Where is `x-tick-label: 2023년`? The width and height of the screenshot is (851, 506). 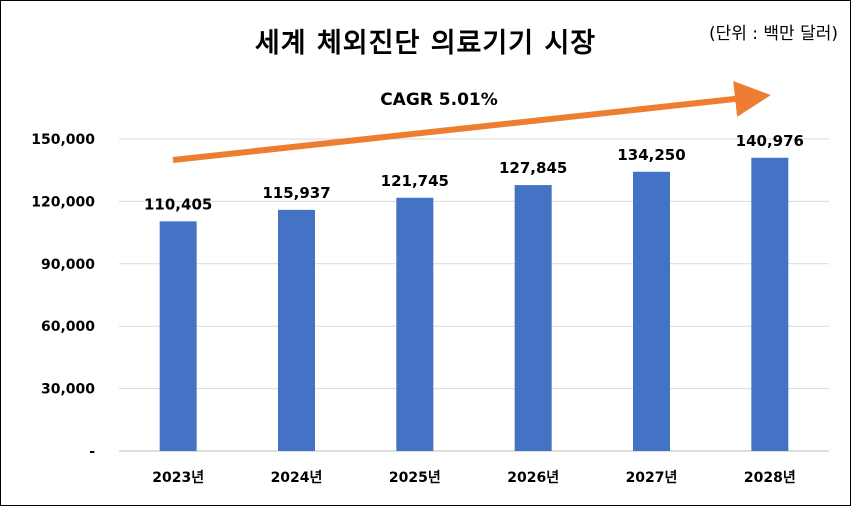
x-tick-label: 2023년 is located at coordinates (178, 478).